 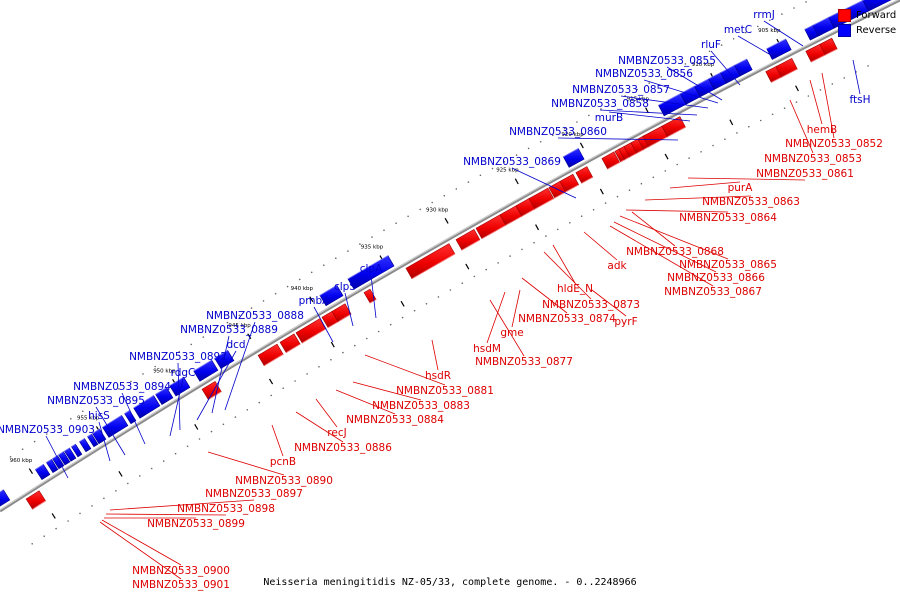 I want to click on gene-label-clps: clpS, so click(x=345, y=287).